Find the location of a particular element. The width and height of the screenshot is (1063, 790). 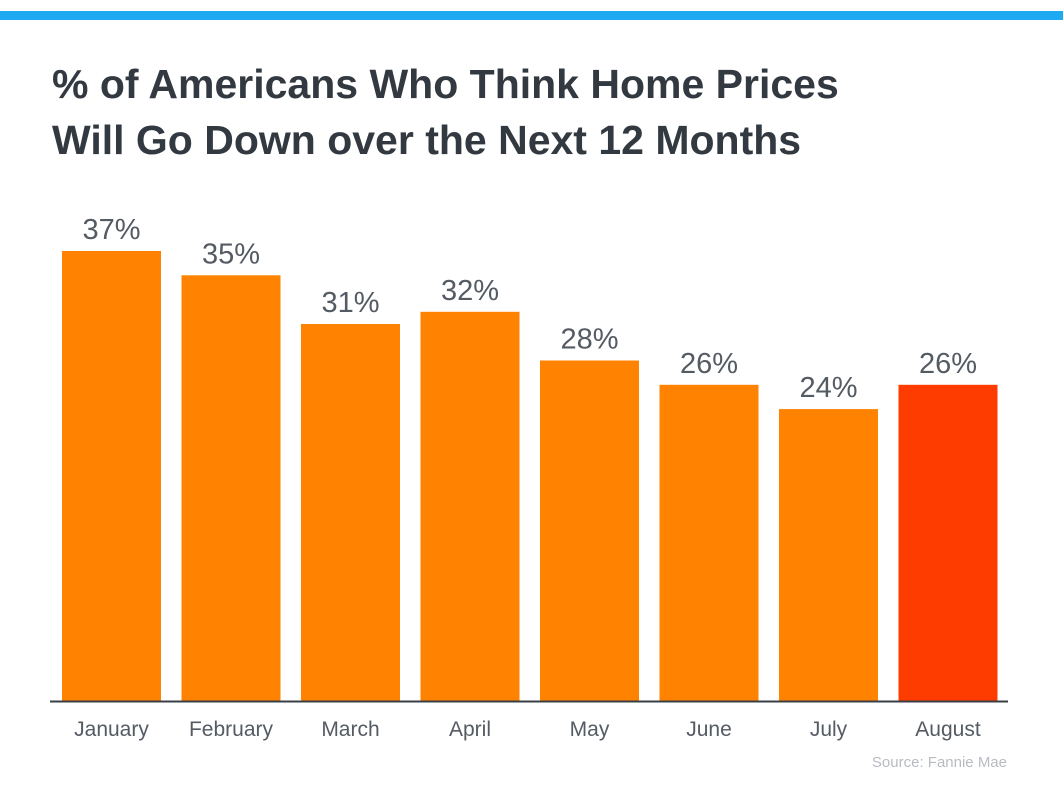

bar-july is located at coordinates (828, 555).